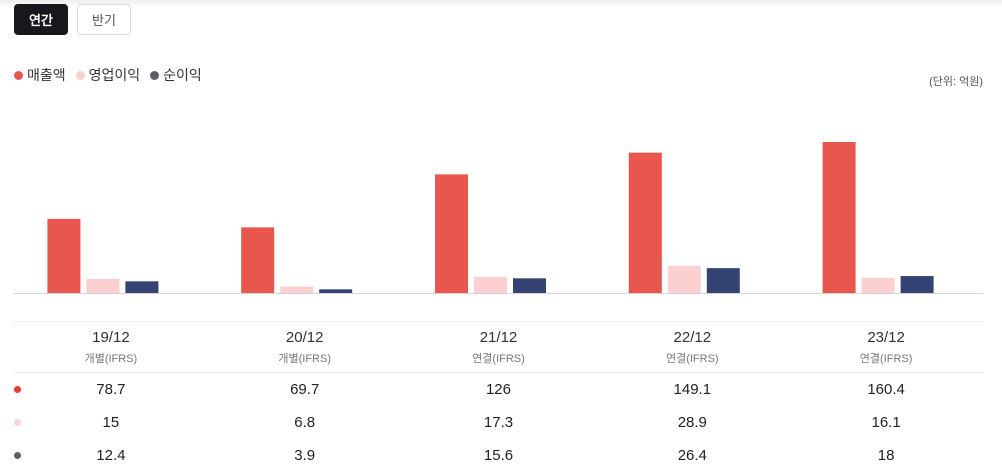 The height and width of the screenshot is (476, 1002). Describe the element at coordinates (886, 347) in the screenshot. I see `period-column: 23/12 연결(IFRS)` at that location.